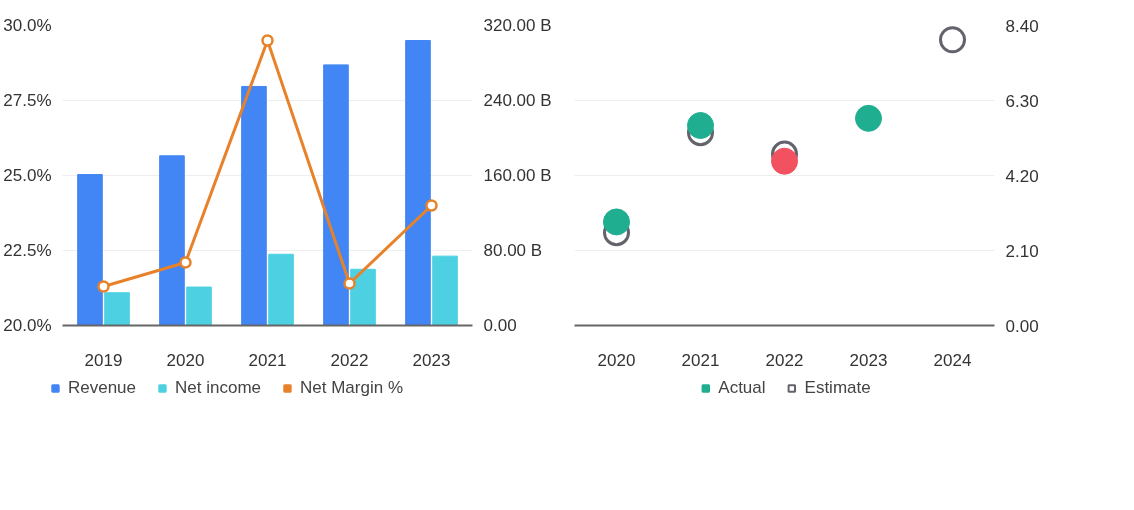  I want to click on y-tick-label: 2.10, so click(1022, 251).